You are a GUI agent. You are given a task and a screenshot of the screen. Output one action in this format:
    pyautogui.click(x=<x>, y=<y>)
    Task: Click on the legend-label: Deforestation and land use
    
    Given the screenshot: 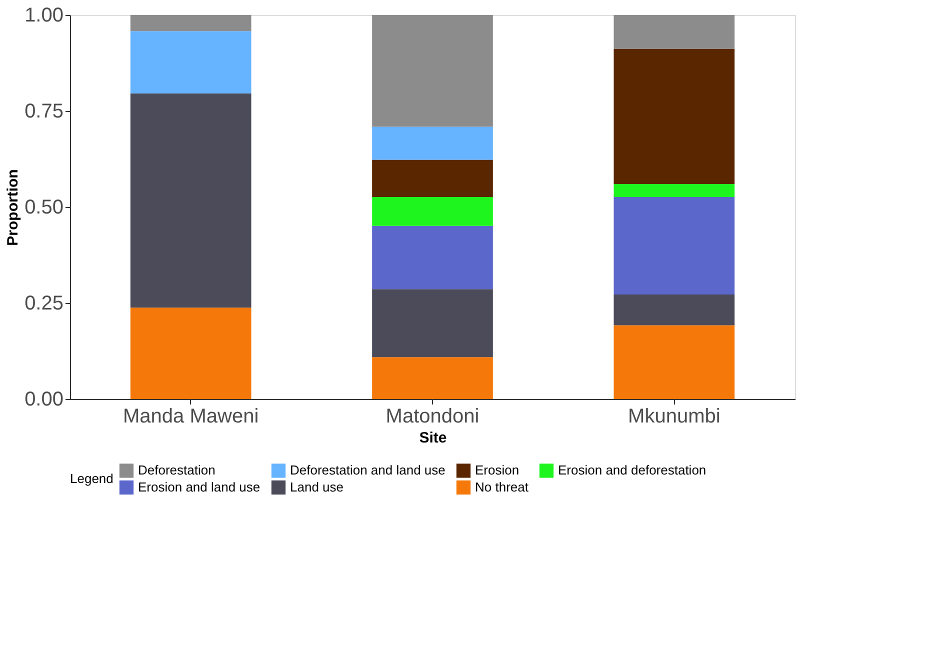 What is the action you would take?
    pyautogui.click(x=368, y=470)
    